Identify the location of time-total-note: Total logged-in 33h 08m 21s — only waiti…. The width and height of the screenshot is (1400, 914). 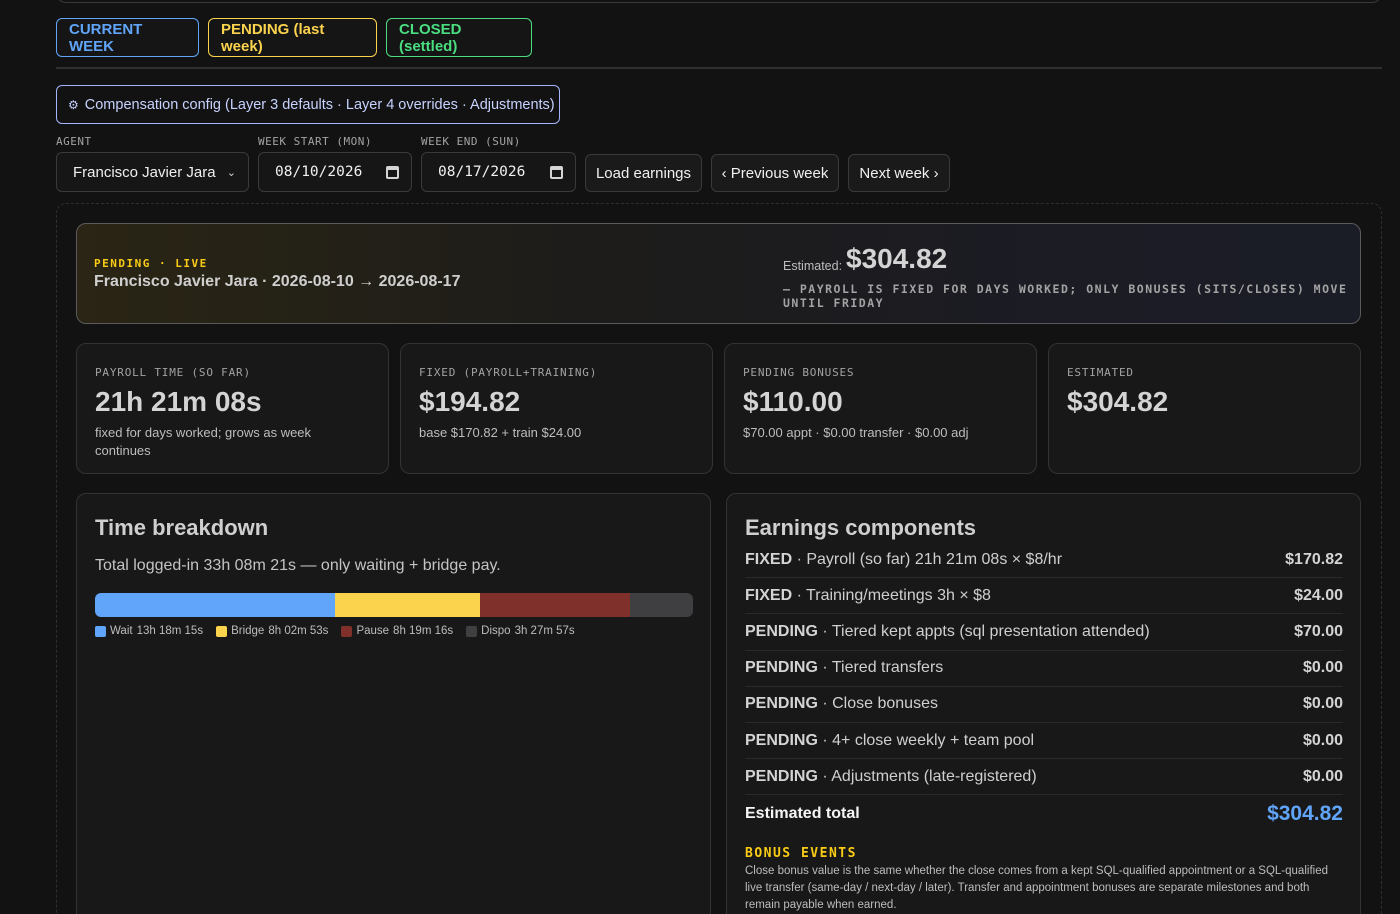
(298, 565).